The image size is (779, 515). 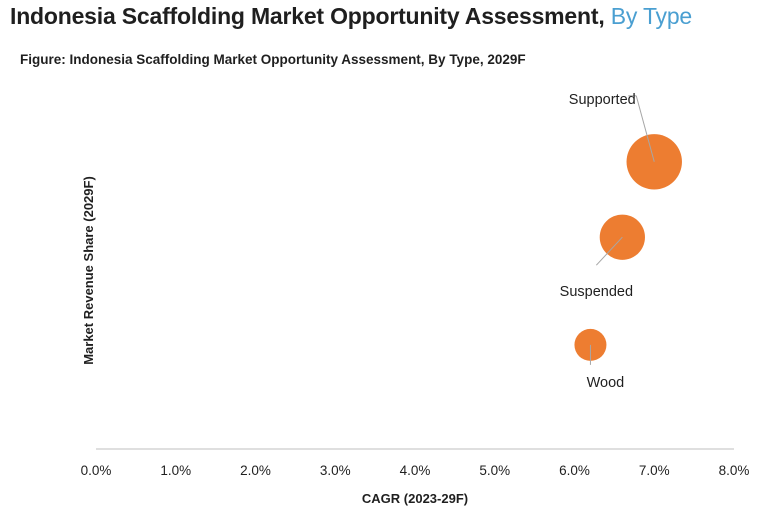 What do you see at coordinates (335, 470) in the screenshot?
I see `x-tick-label: 3.0%` at bounding box center [335, 470].